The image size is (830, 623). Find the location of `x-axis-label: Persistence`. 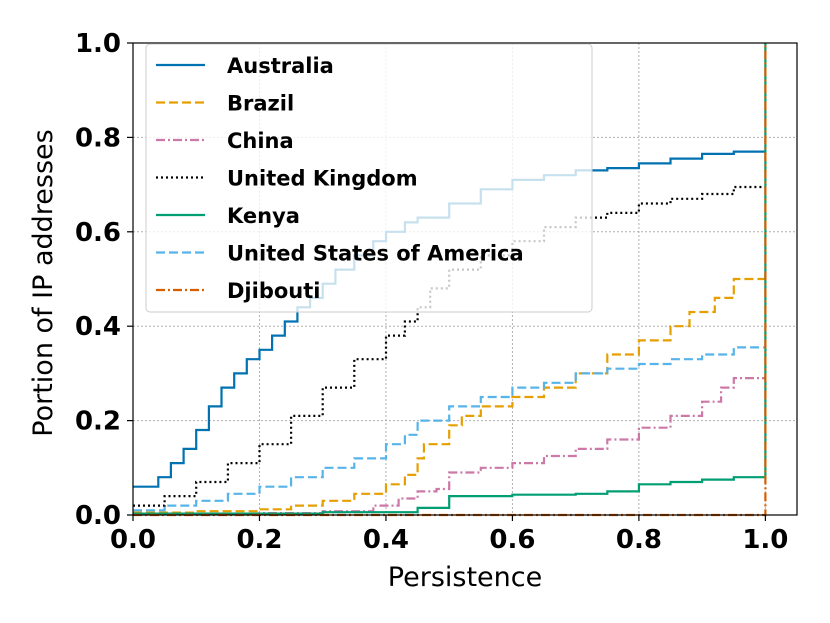

x-axis-label: Persistence is located at coordinates (465, 577).